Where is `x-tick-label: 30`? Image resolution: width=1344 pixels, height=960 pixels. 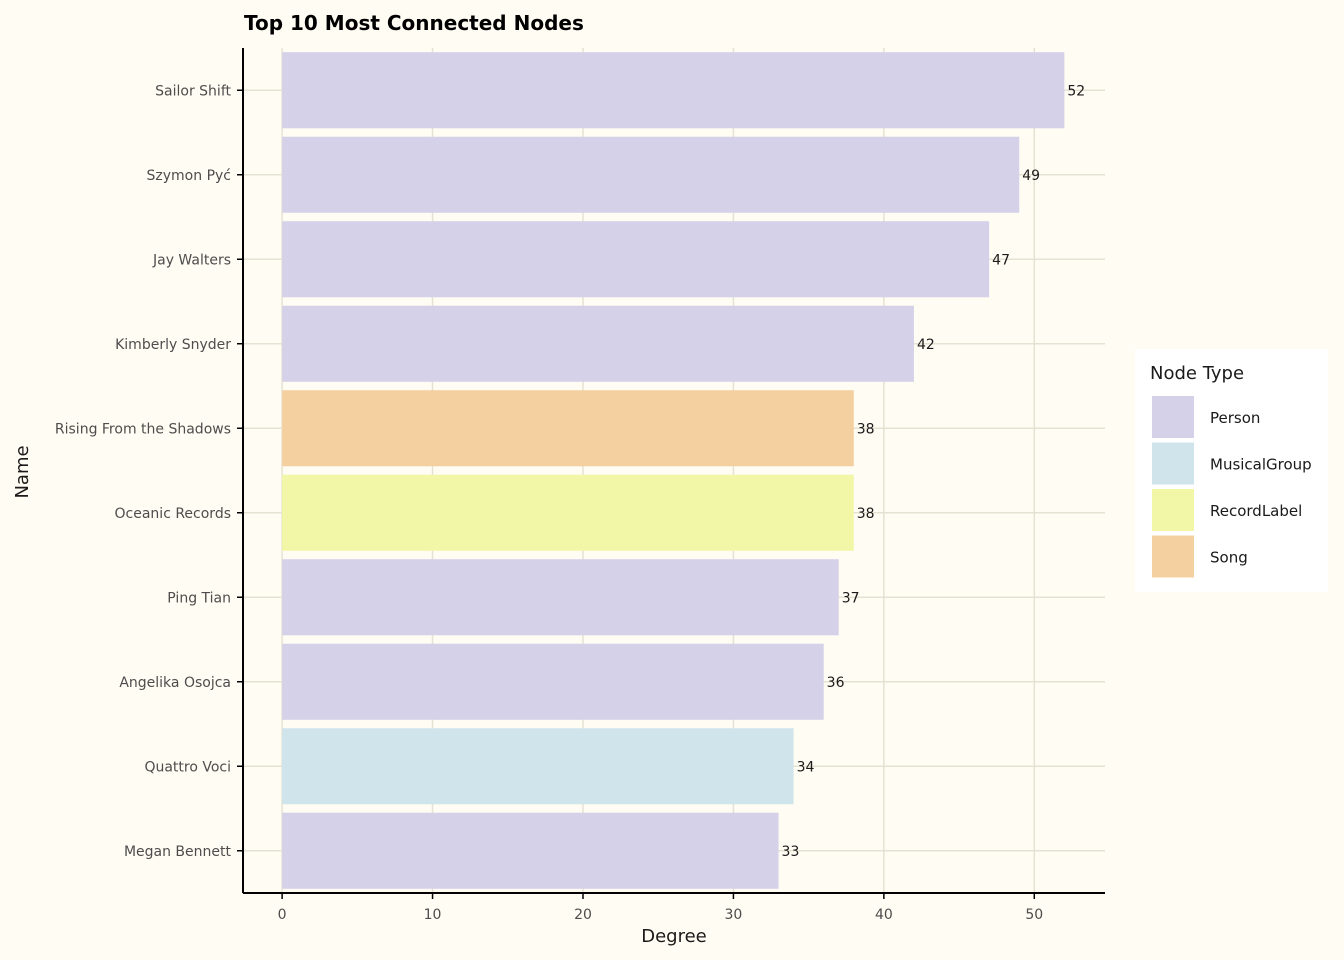 x-tick-label: 30 is located at coordinates (734, 915).